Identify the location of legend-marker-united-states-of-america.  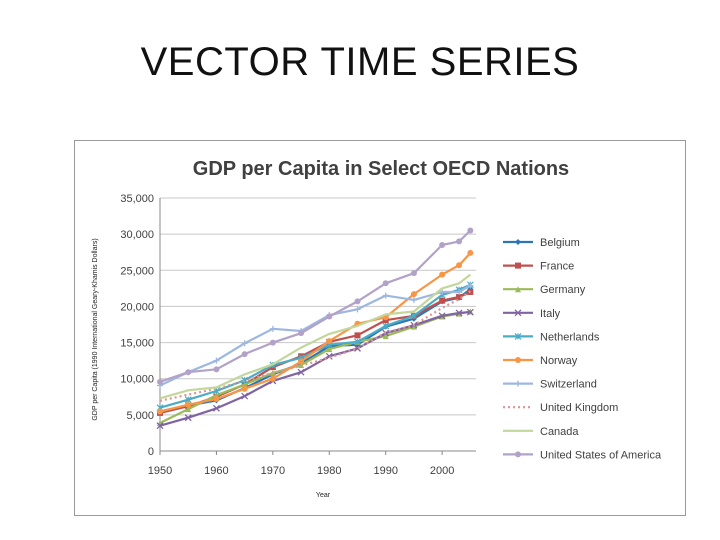
(518, 454).